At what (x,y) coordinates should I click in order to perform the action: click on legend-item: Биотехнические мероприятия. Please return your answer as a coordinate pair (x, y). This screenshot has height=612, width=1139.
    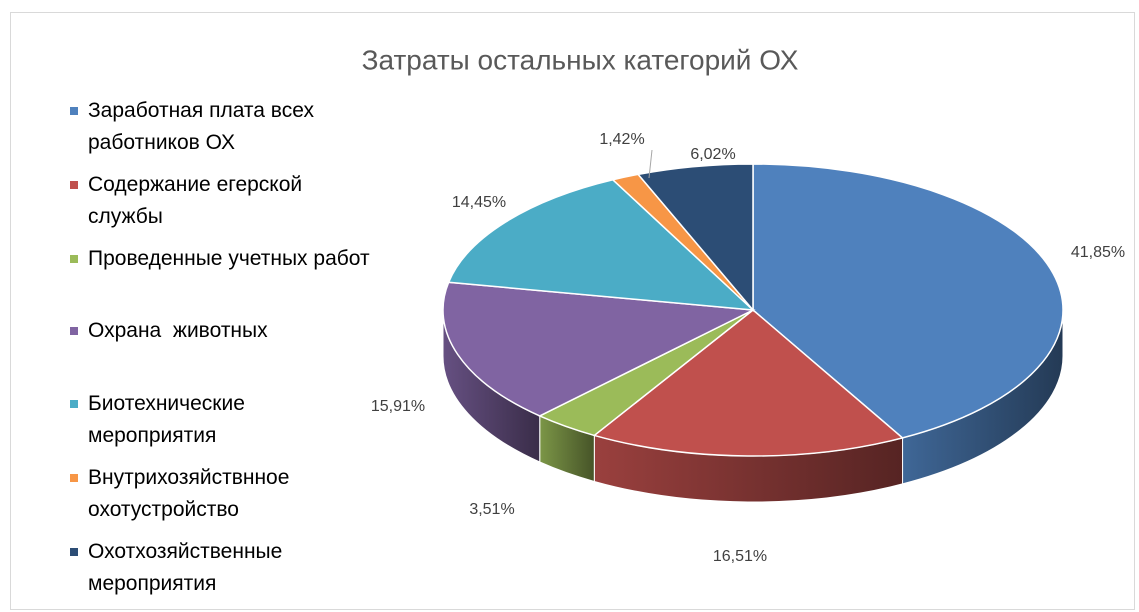
    Looking at the image, I should click on (220, 420).